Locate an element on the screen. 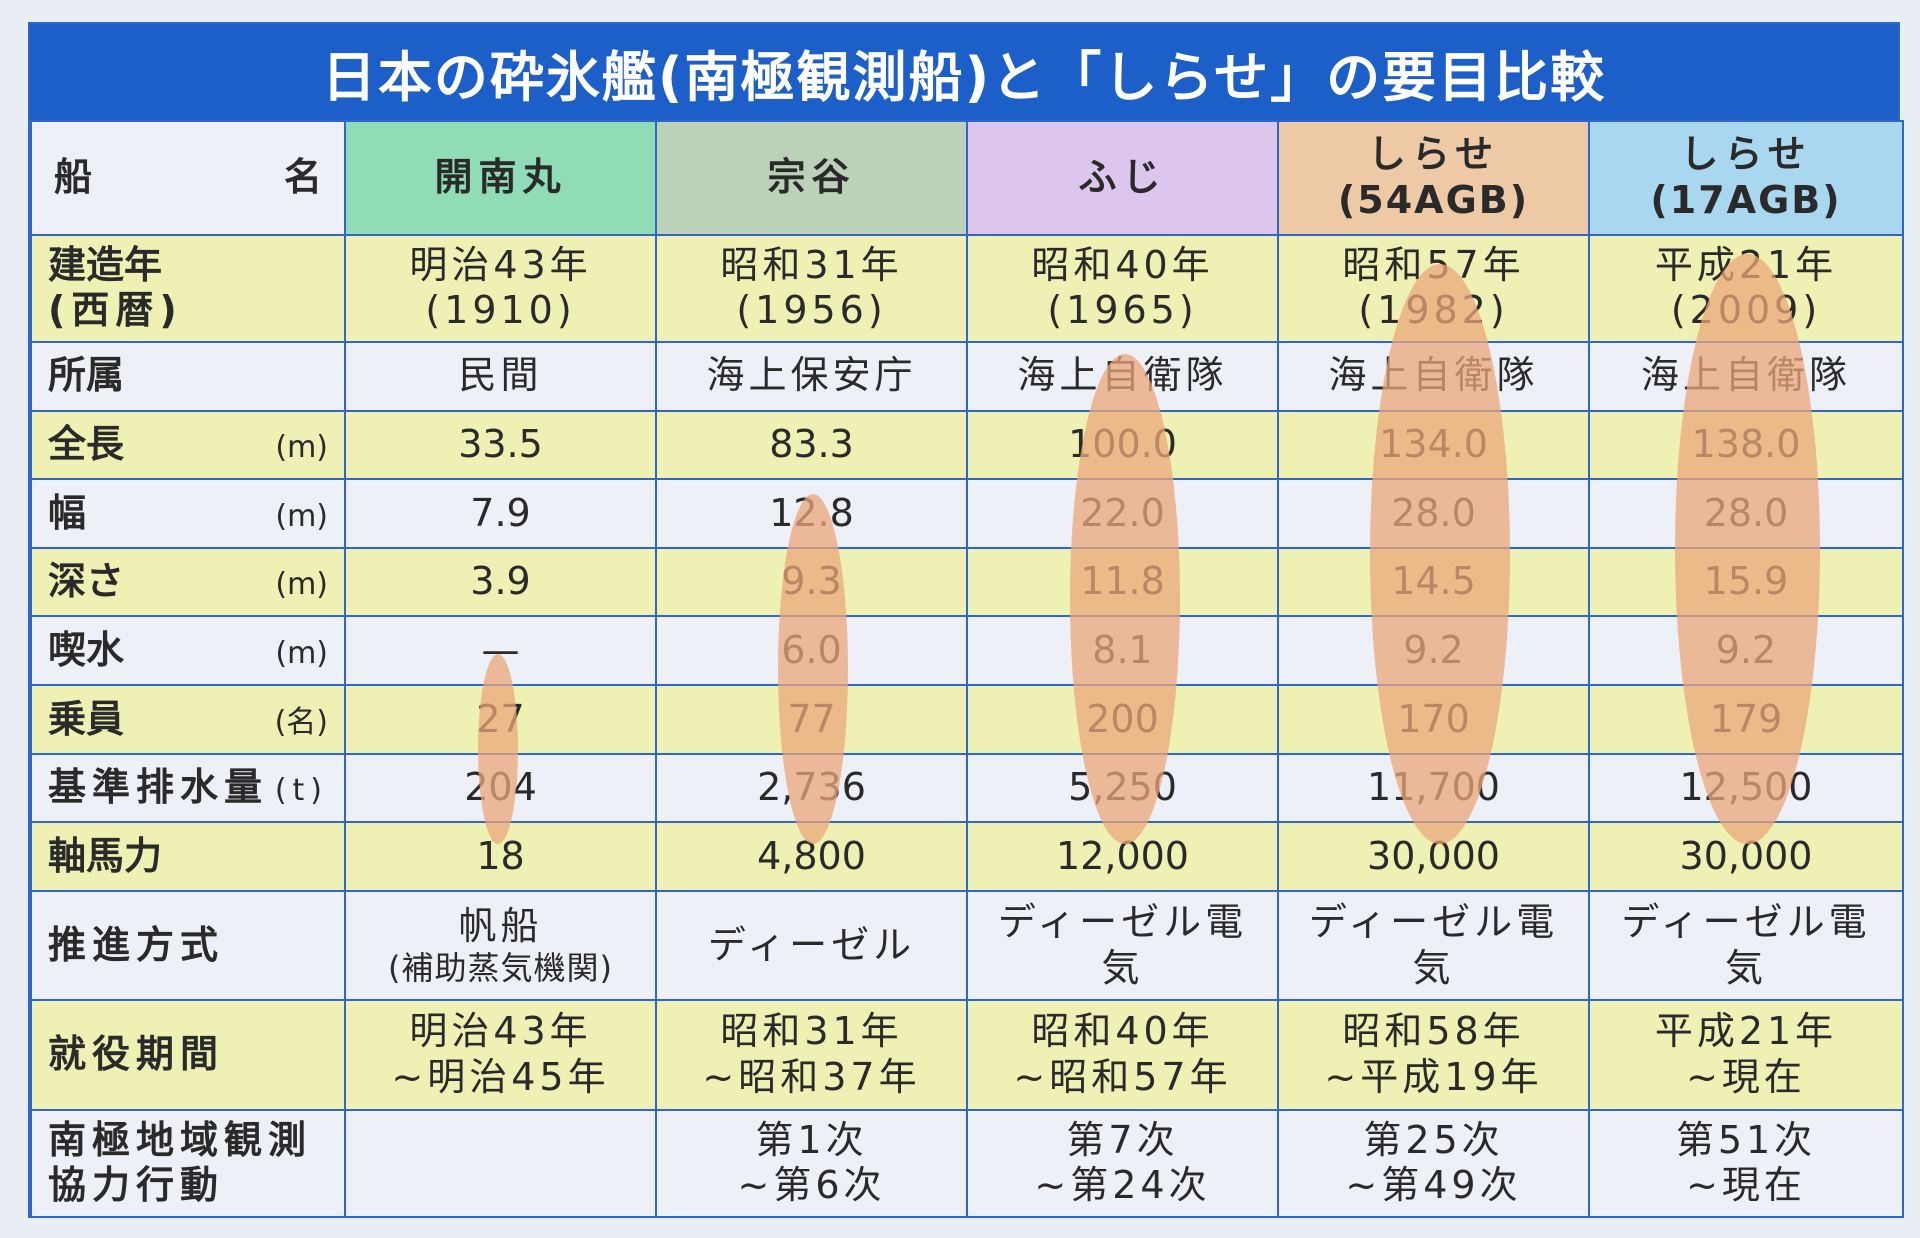 Image resolution: width=1920 pixels, height=1238 pixels. cell-line: 77 is located at coordinates (811, 718).